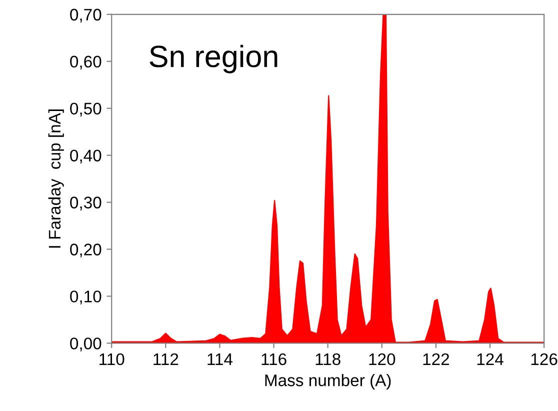 The image size is (558, 411). Describe the element at coordinates (86, 157) in the screenshot. I see `y-tick-label: 0,40` at that location.